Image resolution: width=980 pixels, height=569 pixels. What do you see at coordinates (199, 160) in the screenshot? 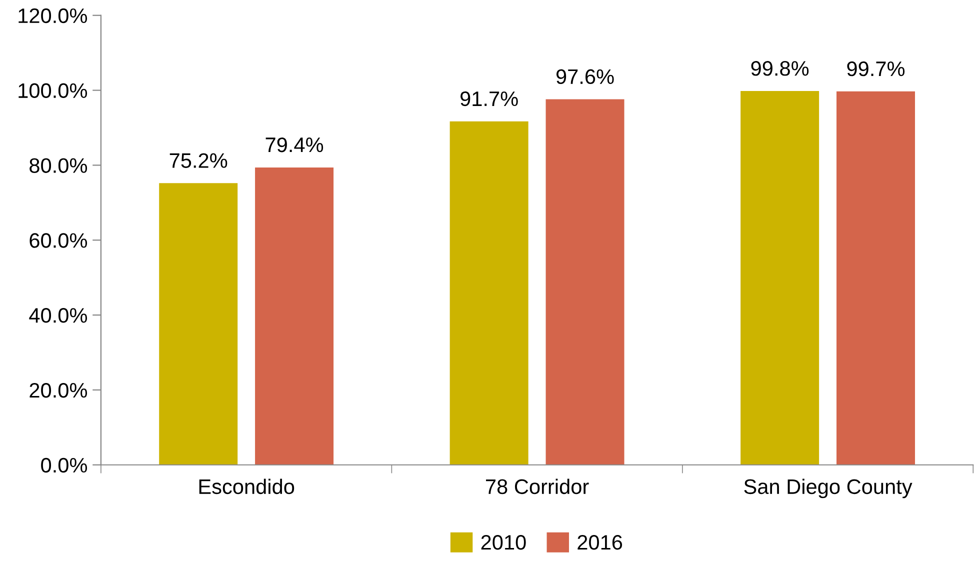
I see `data-label: 75.2%` at bounding box center [199, 160].